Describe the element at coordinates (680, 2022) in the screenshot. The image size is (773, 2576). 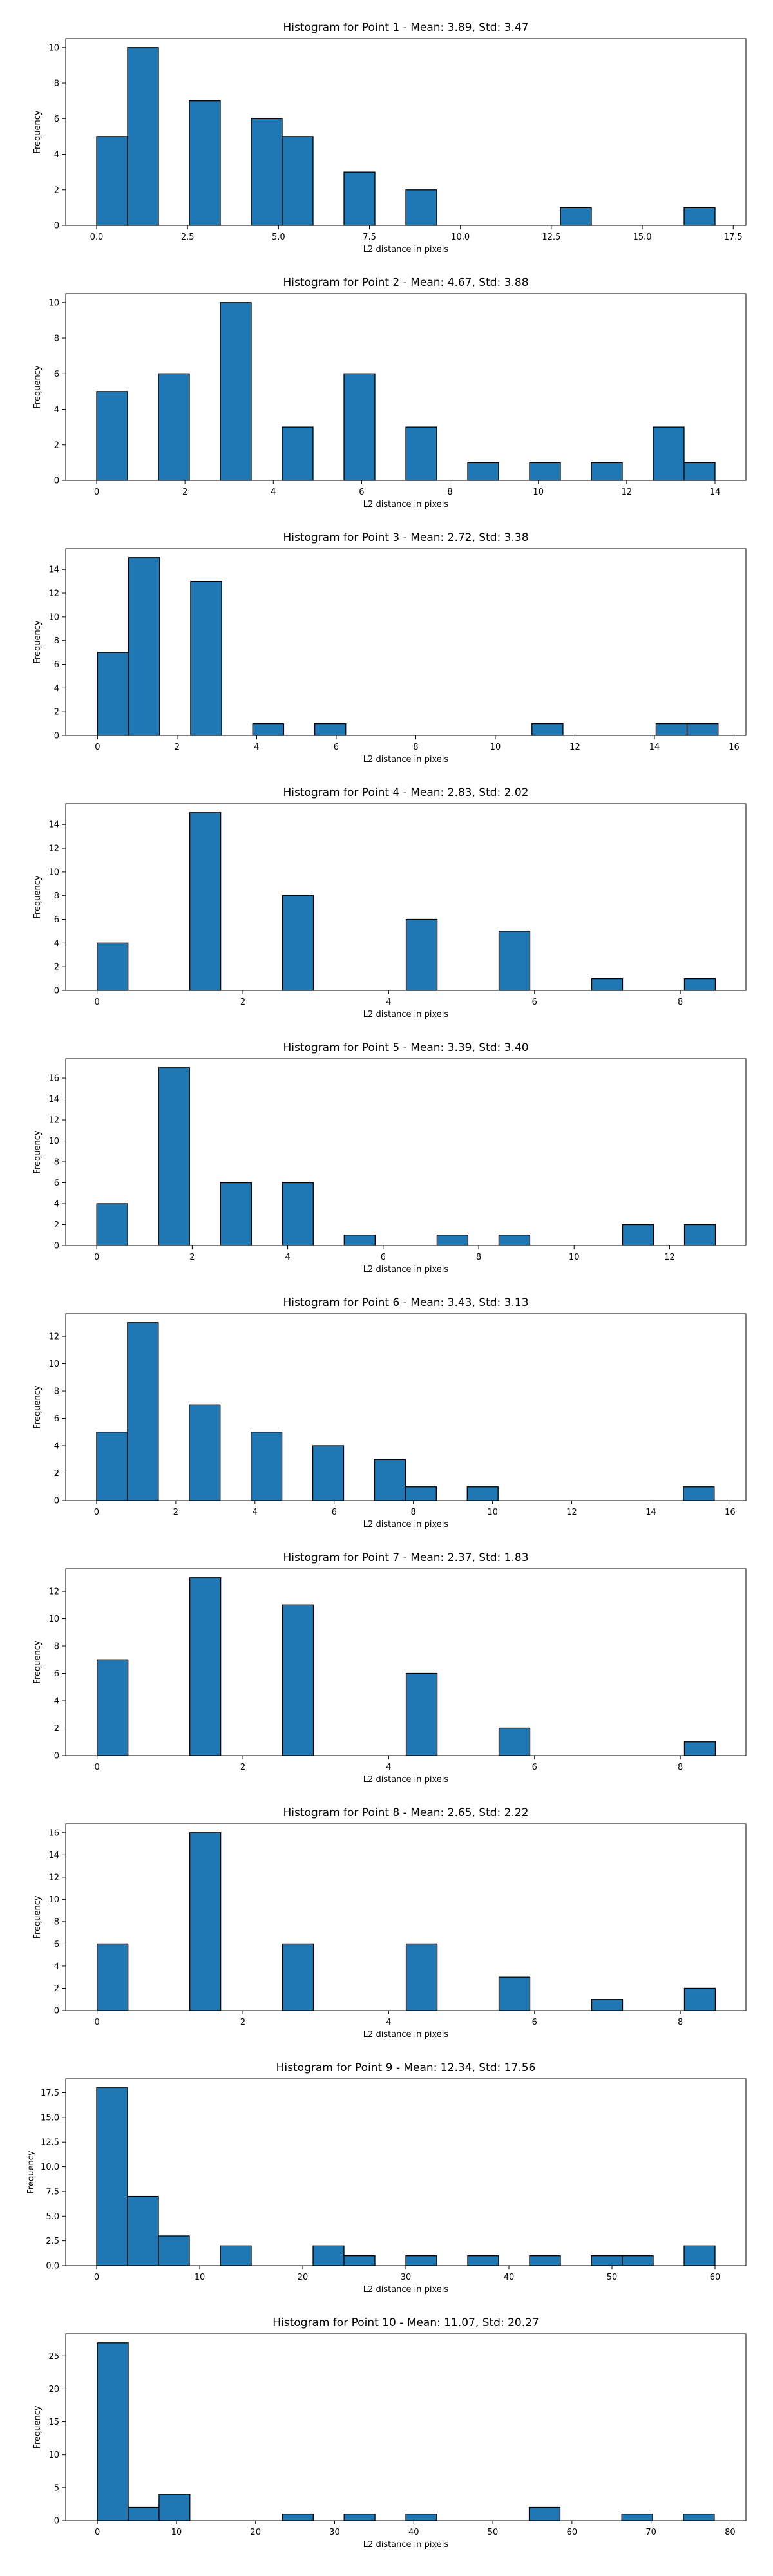
I see `x-tick-label: 8` at that location.